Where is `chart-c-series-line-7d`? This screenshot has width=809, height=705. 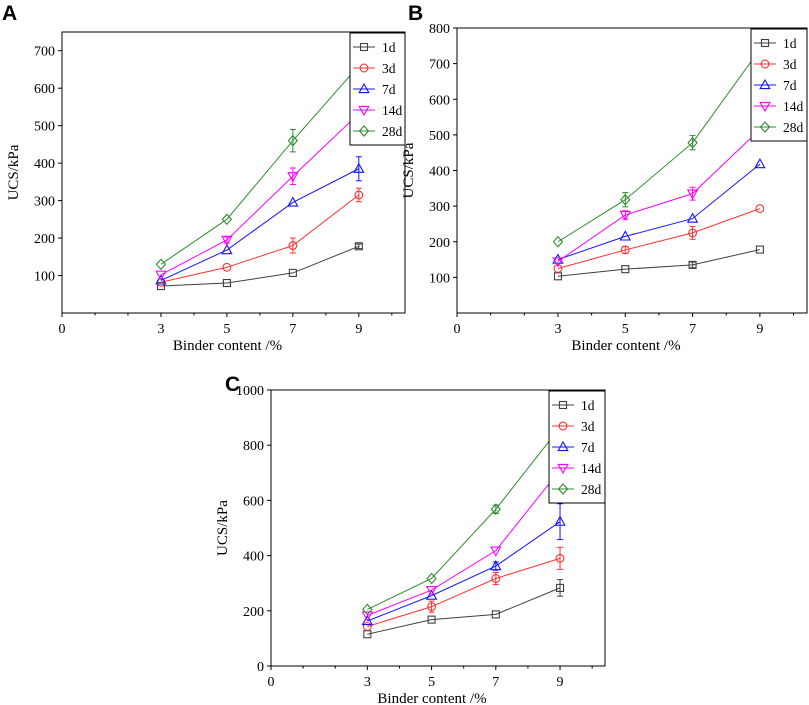 chart-c-series-line-7d is located at coordinates (464, 571).